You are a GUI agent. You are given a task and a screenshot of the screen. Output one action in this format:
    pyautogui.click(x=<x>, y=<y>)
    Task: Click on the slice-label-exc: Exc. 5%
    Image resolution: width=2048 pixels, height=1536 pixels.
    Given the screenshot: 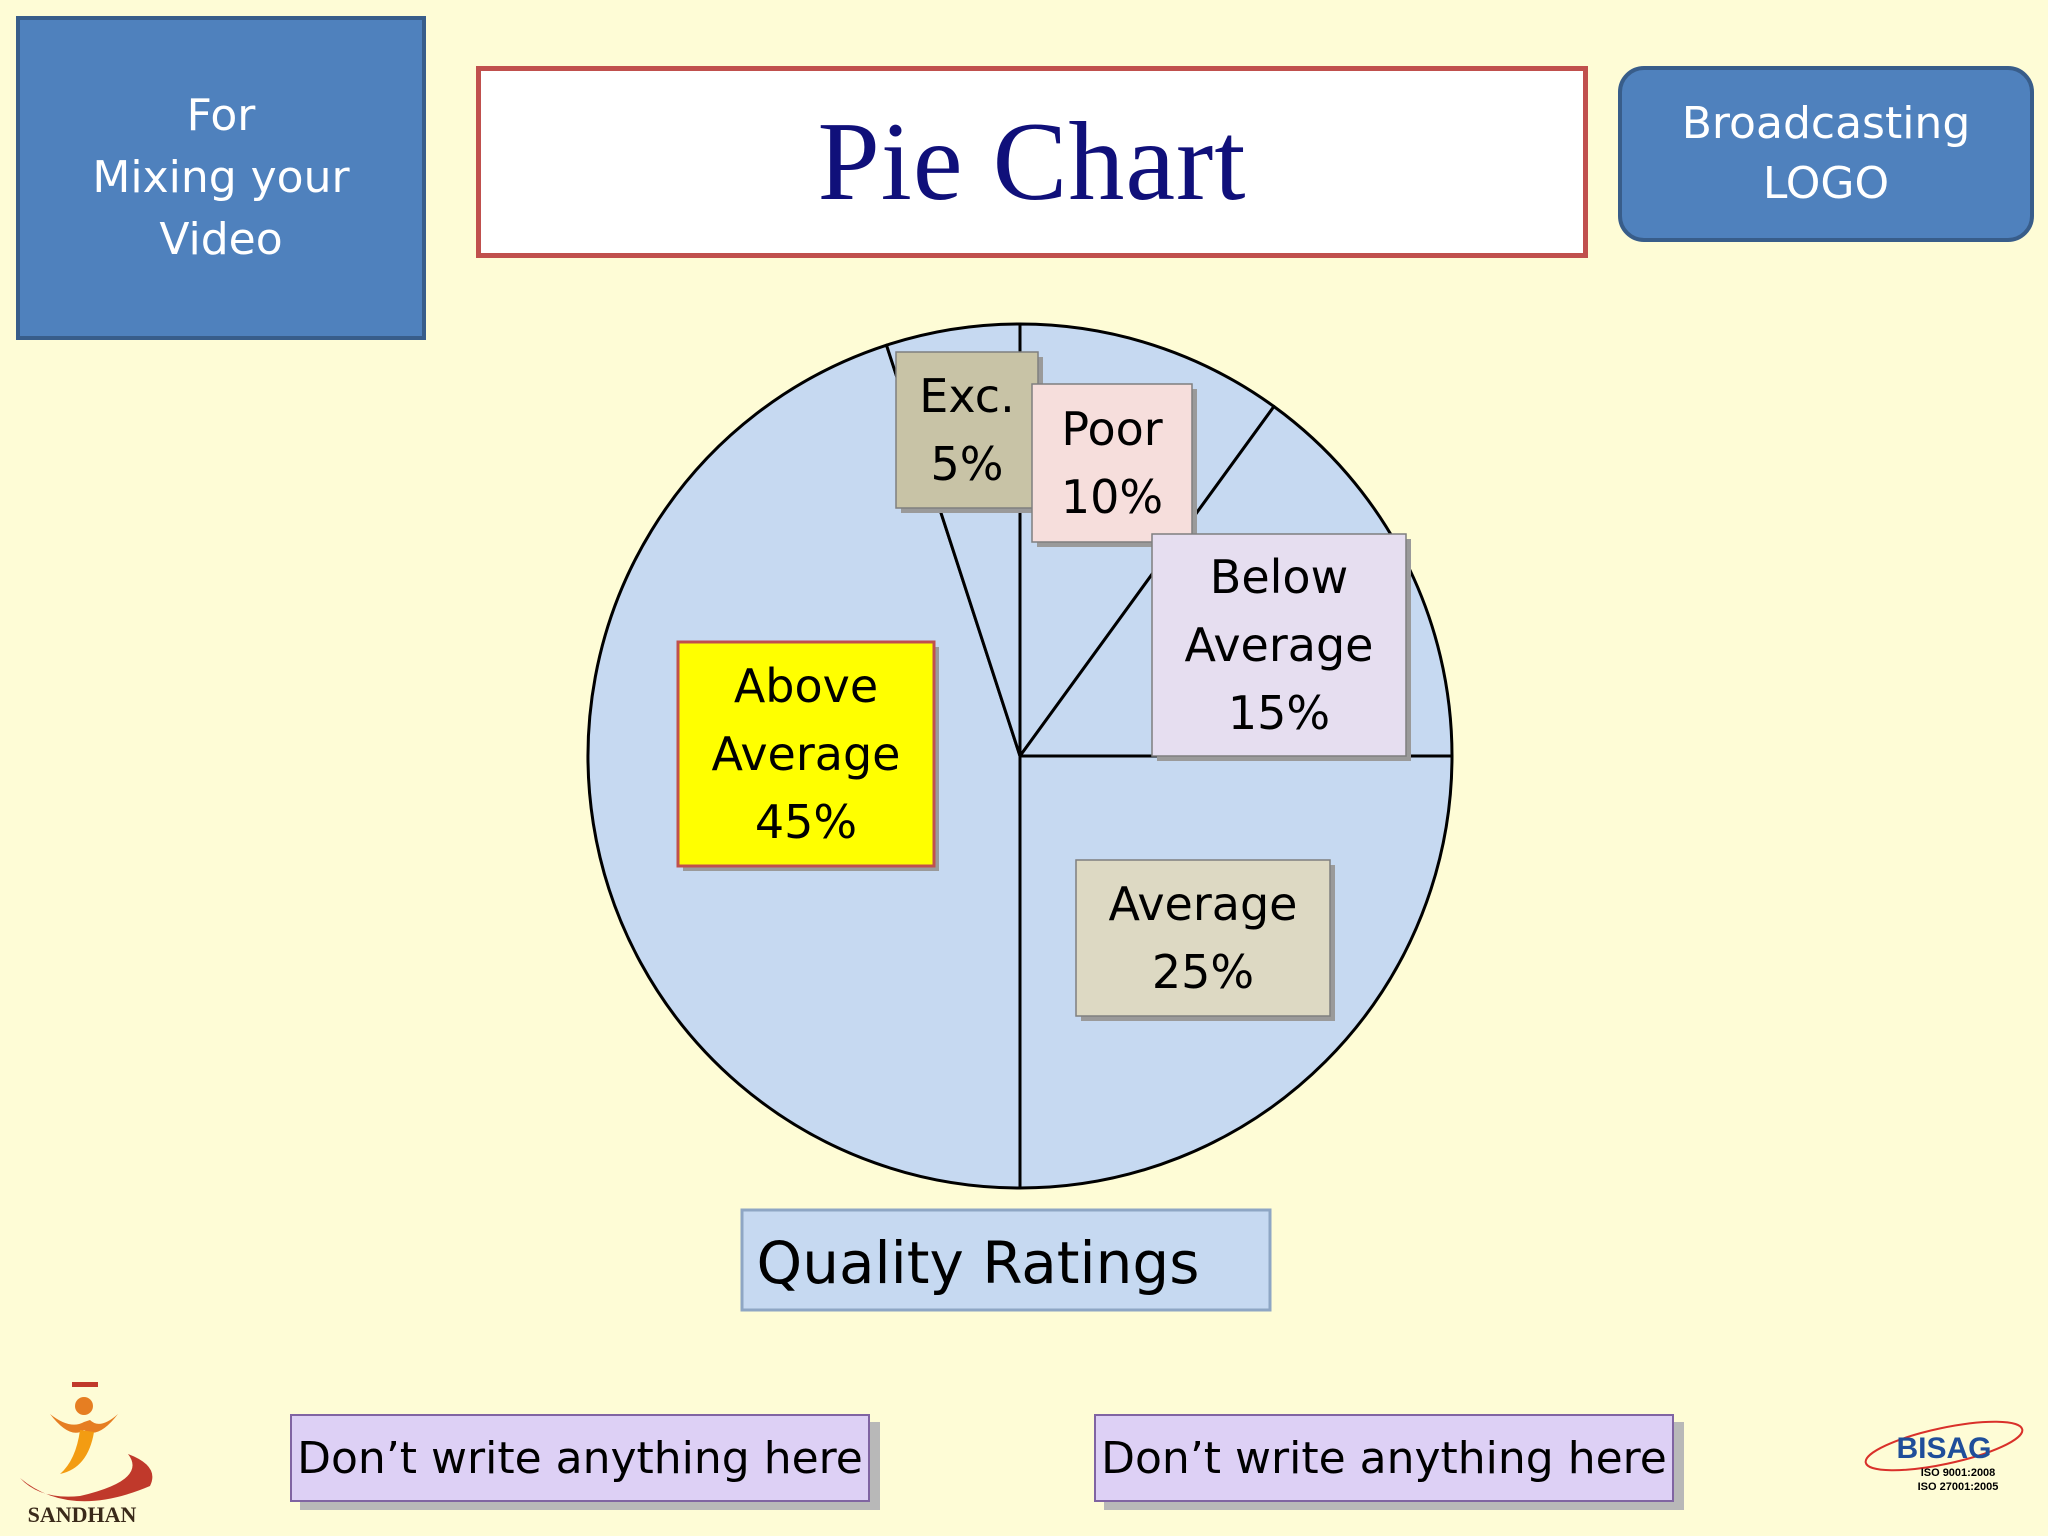 What is the action you would take?
    pyautogui.click(x=969, y=432)
    